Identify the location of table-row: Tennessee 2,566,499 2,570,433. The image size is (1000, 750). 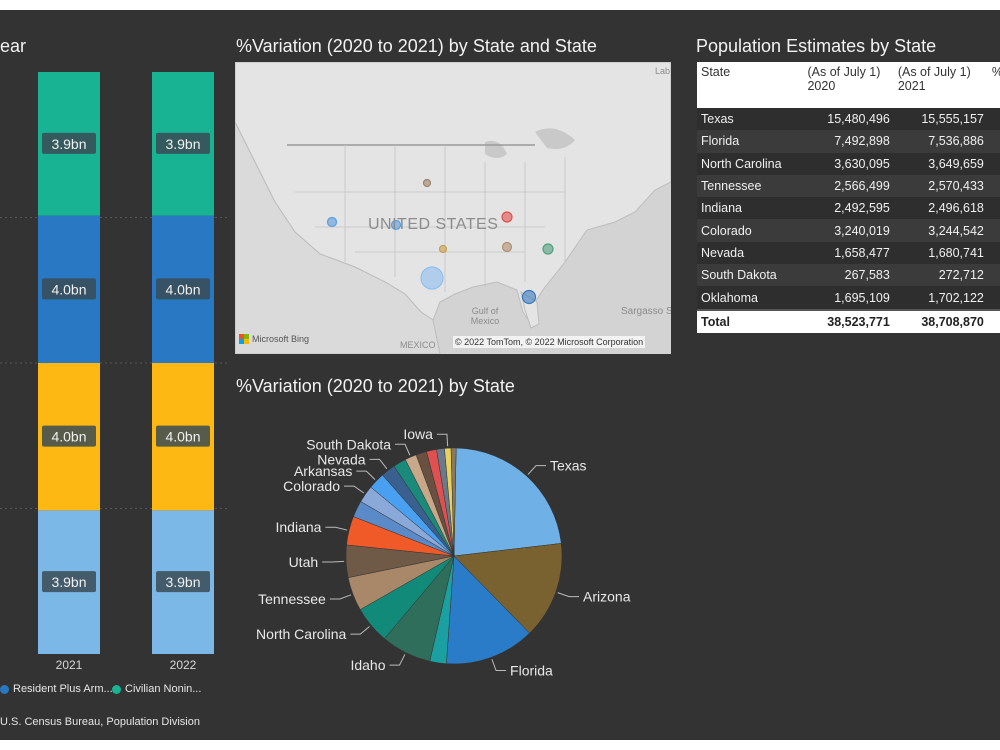
(848, 186).